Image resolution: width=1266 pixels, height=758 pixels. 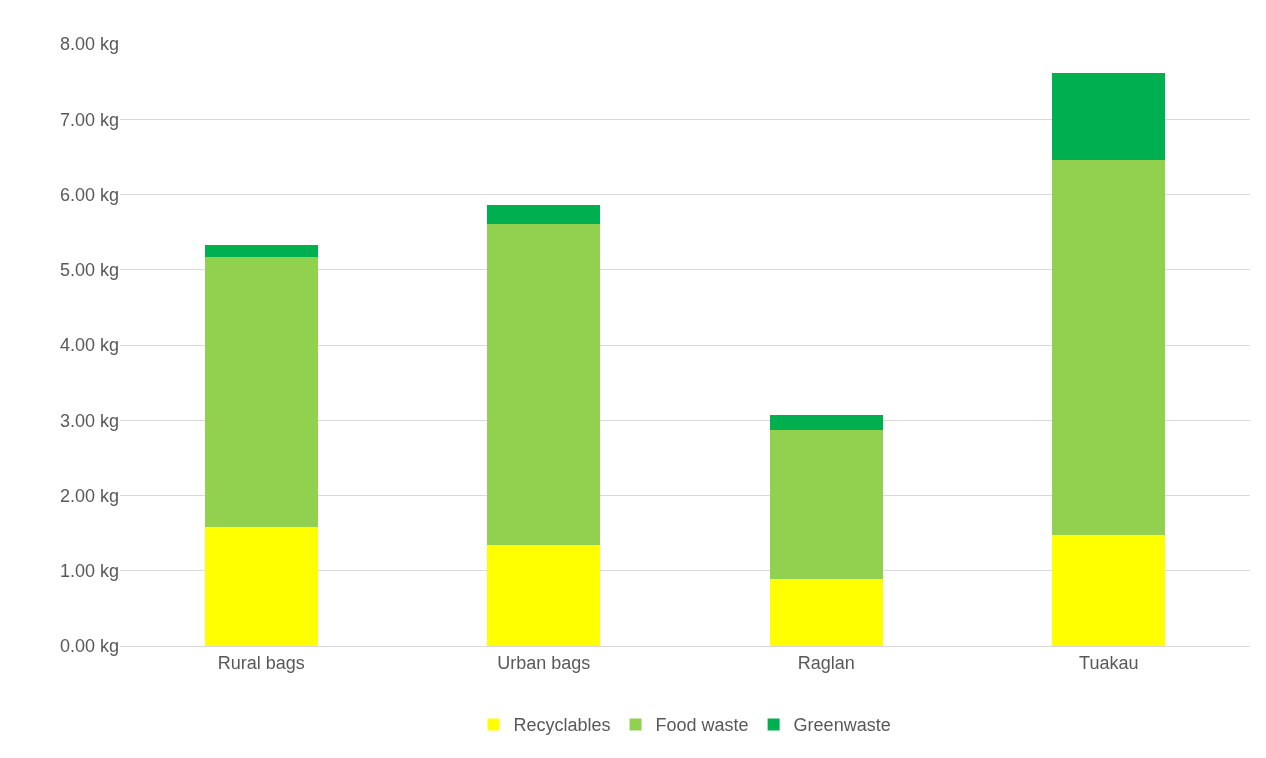 I want to click on y-tick-label: 6.00 kg, so click(x=89, y=194).